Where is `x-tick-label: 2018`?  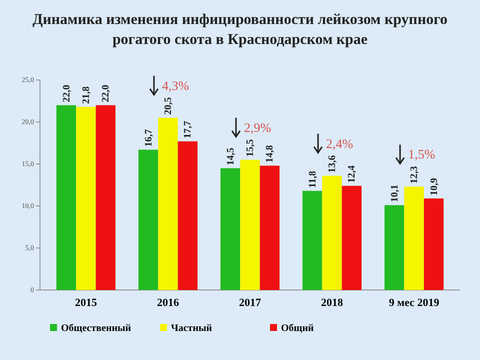 x-tick-label: 2018 is located at coordinates (332, 303).